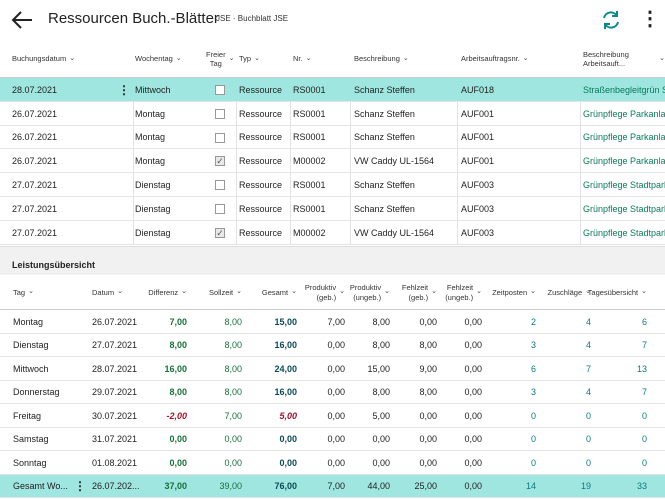 The height and width of the screenshot is (500, 665). Describe the element at coordinates (565, 292) in the screenshot. I see `header-label: Zuschläge` at that location.